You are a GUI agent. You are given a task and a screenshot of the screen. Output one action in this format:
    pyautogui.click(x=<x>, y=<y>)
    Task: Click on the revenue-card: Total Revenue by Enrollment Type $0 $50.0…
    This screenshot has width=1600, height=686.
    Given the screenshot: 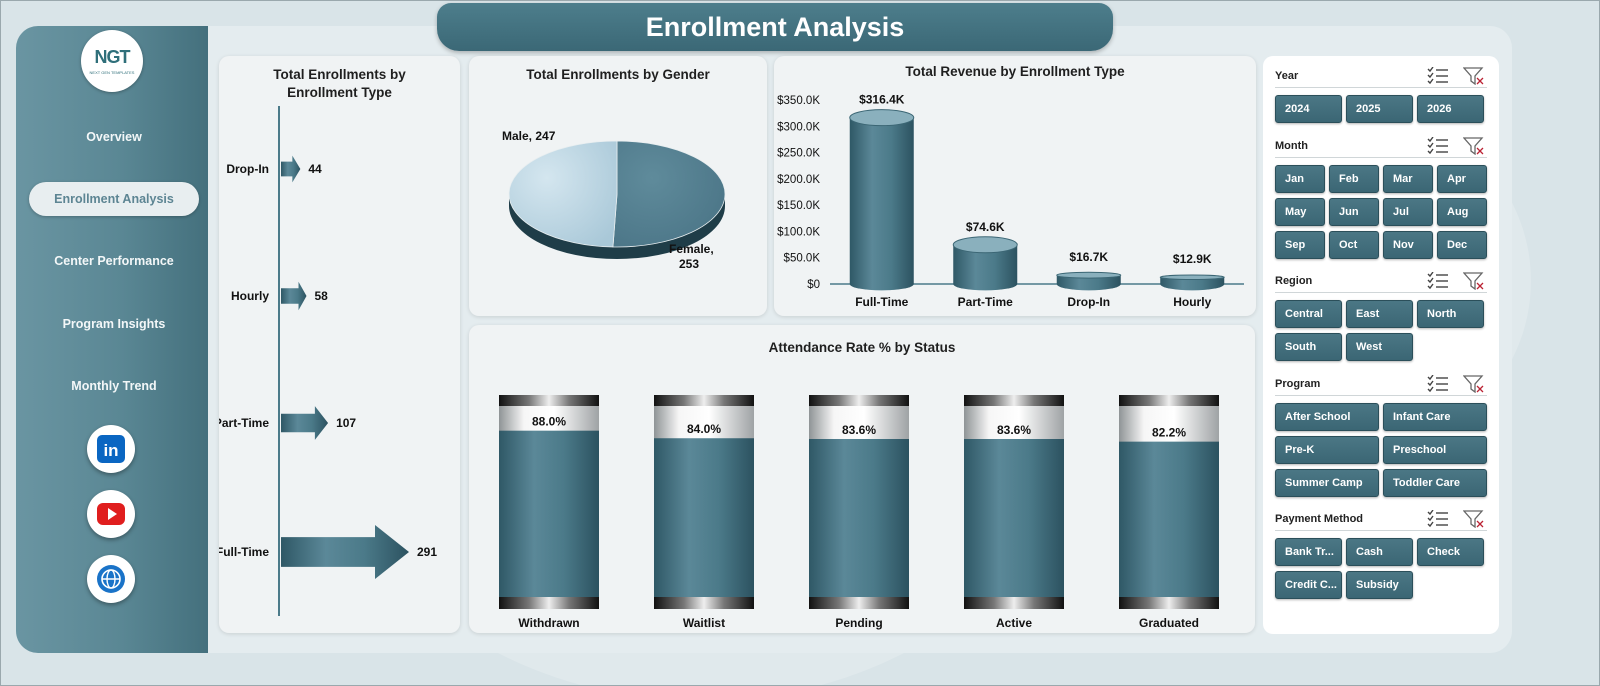 What is the action you would take?
    pyautogui.click(x=1015, y=186)
    